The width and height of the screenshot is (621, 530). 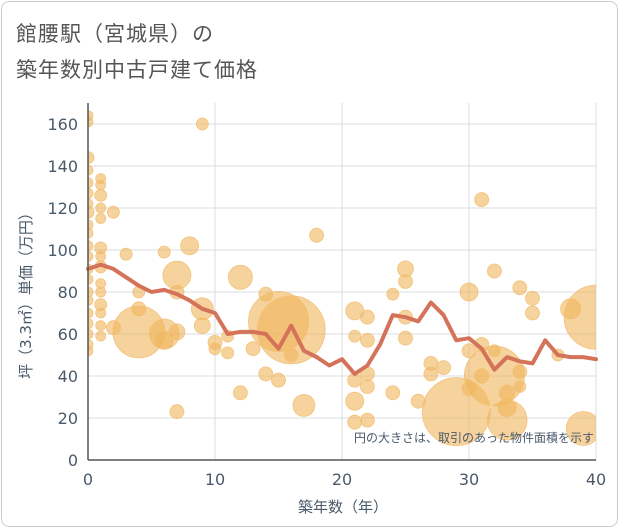 I want to click on y-tick-label: 120, so click(x=62, y=208).